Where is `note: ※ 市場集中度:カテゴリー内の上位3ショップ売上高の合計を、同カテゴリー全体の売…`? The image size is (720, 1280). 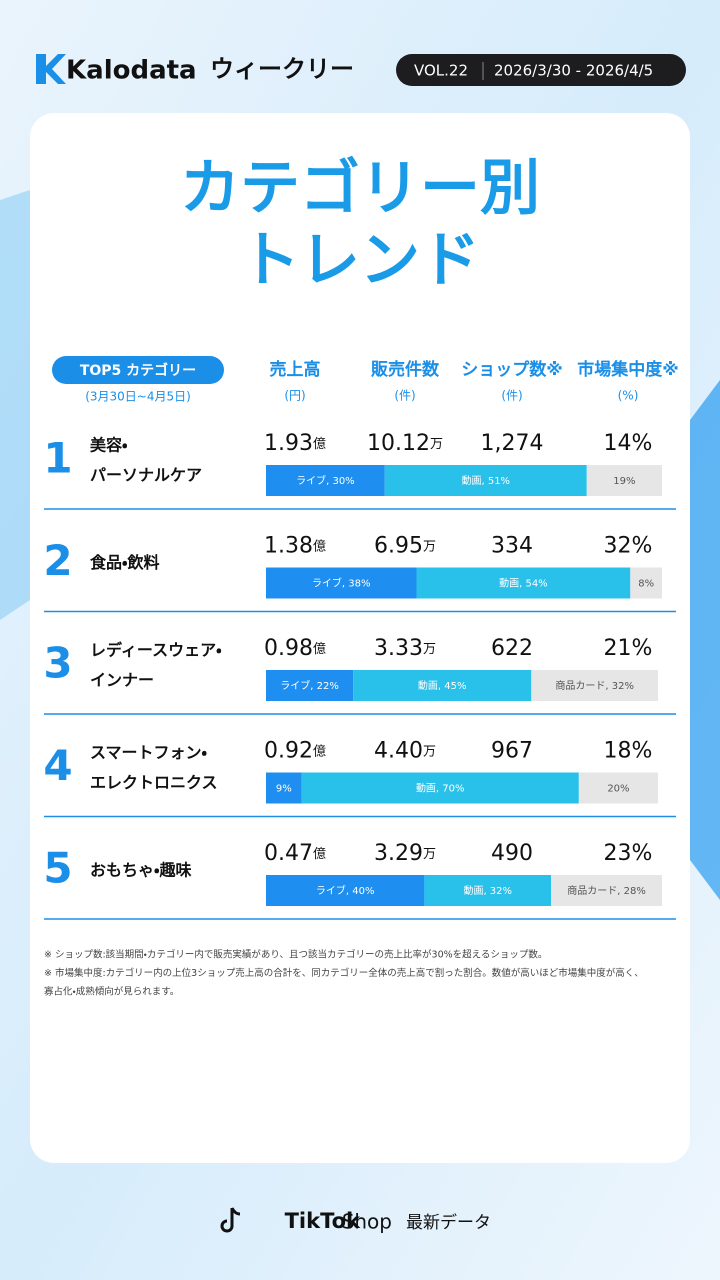 note: ※ 市場集中度:カテゴリー内の上位3ショップ売上高の合計を、同カテゴリー全体の売… is located at coordinates (344, 973).